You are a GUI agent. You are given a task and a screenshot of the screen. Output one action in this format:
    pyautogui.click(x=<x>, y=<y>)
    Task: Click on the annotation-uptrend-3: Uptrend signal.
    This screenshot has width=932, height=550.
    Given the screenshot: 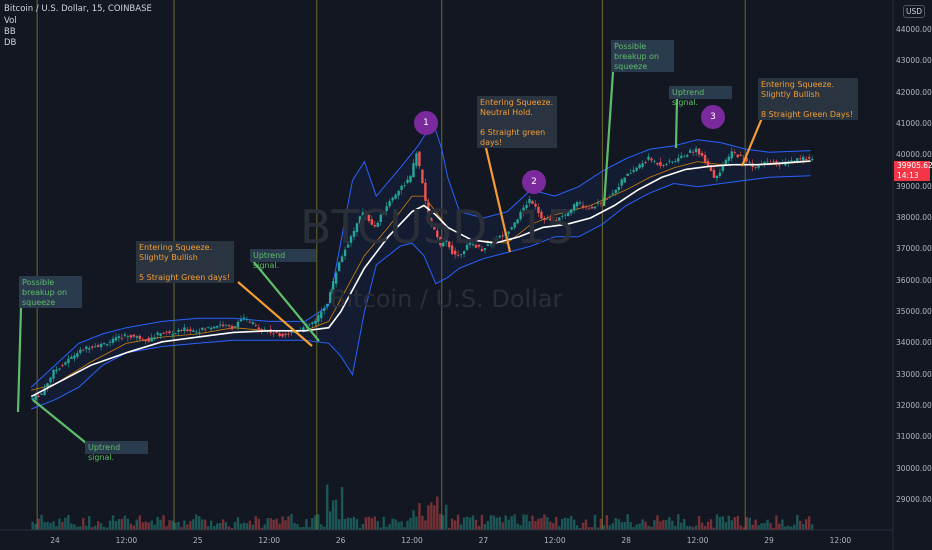 What is the action you would take?
    pyautogui.click(x=700, y=96)
    